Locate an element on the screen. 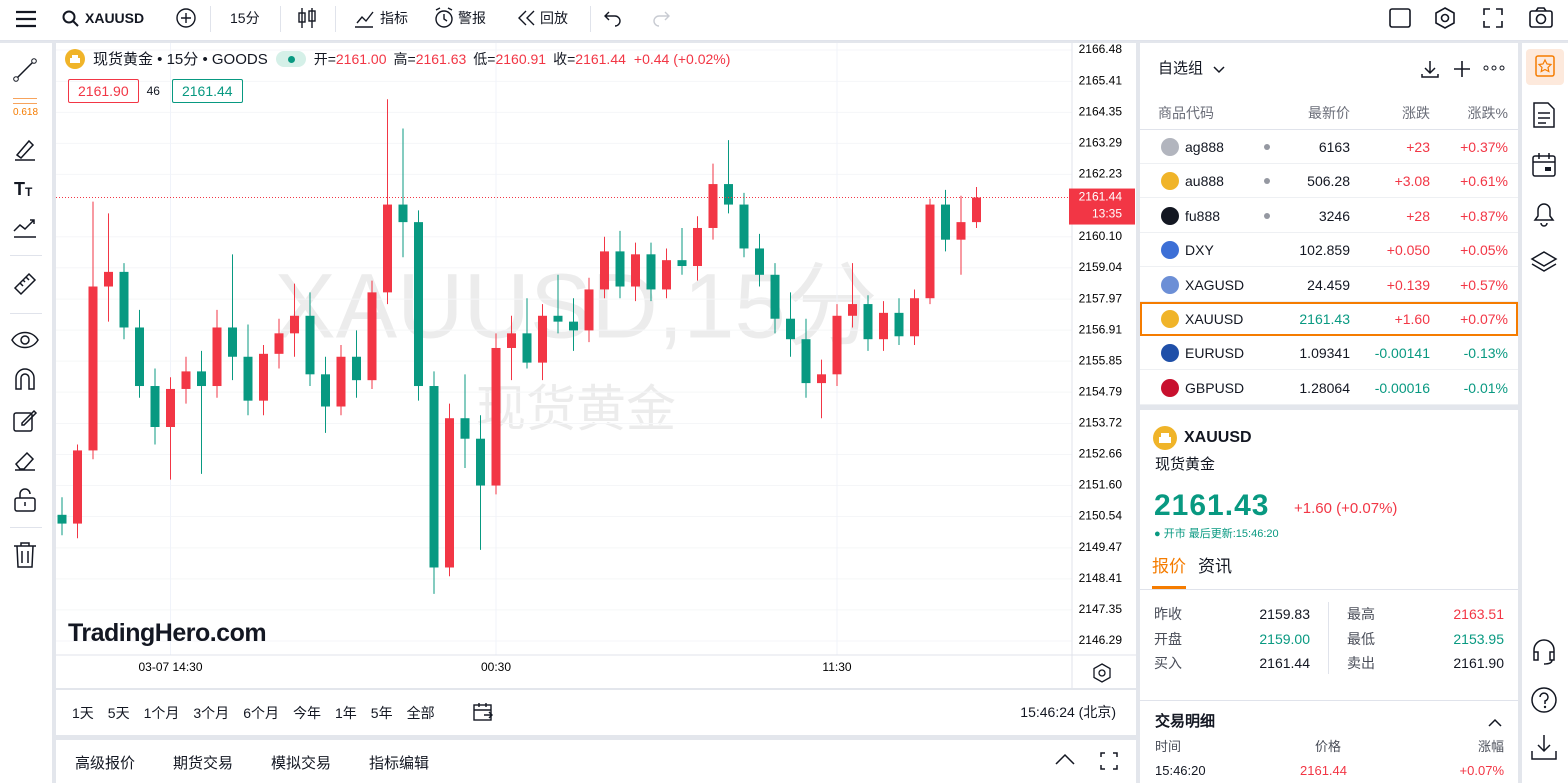 The image size is (1568, 783). fib-tool: 0.618 is located at coordinates (26, 112).